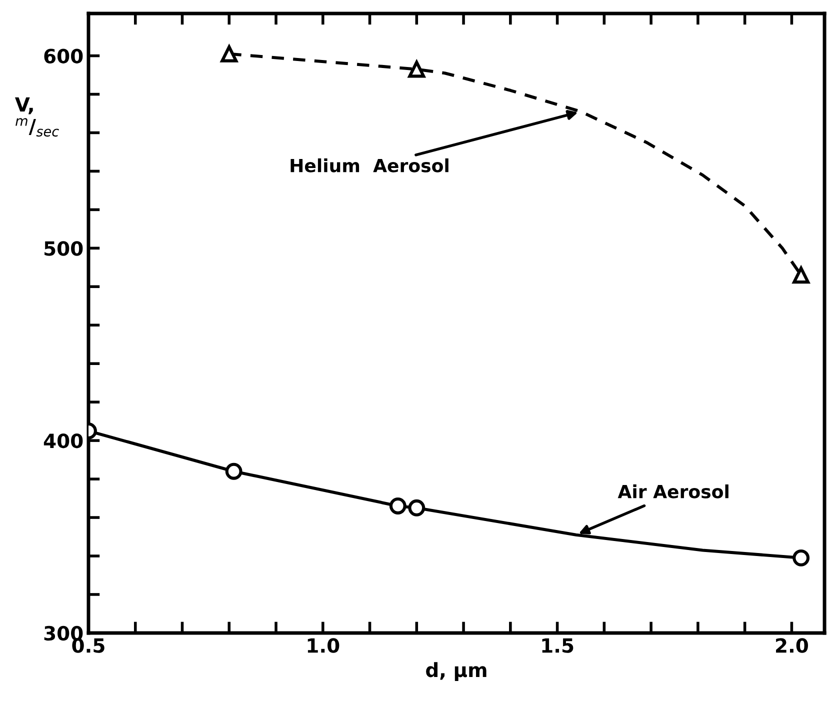 Image resolution: width=827 pixels, height=708 pixels. I want to click on y-tick-label: 600, so click(63, 56).